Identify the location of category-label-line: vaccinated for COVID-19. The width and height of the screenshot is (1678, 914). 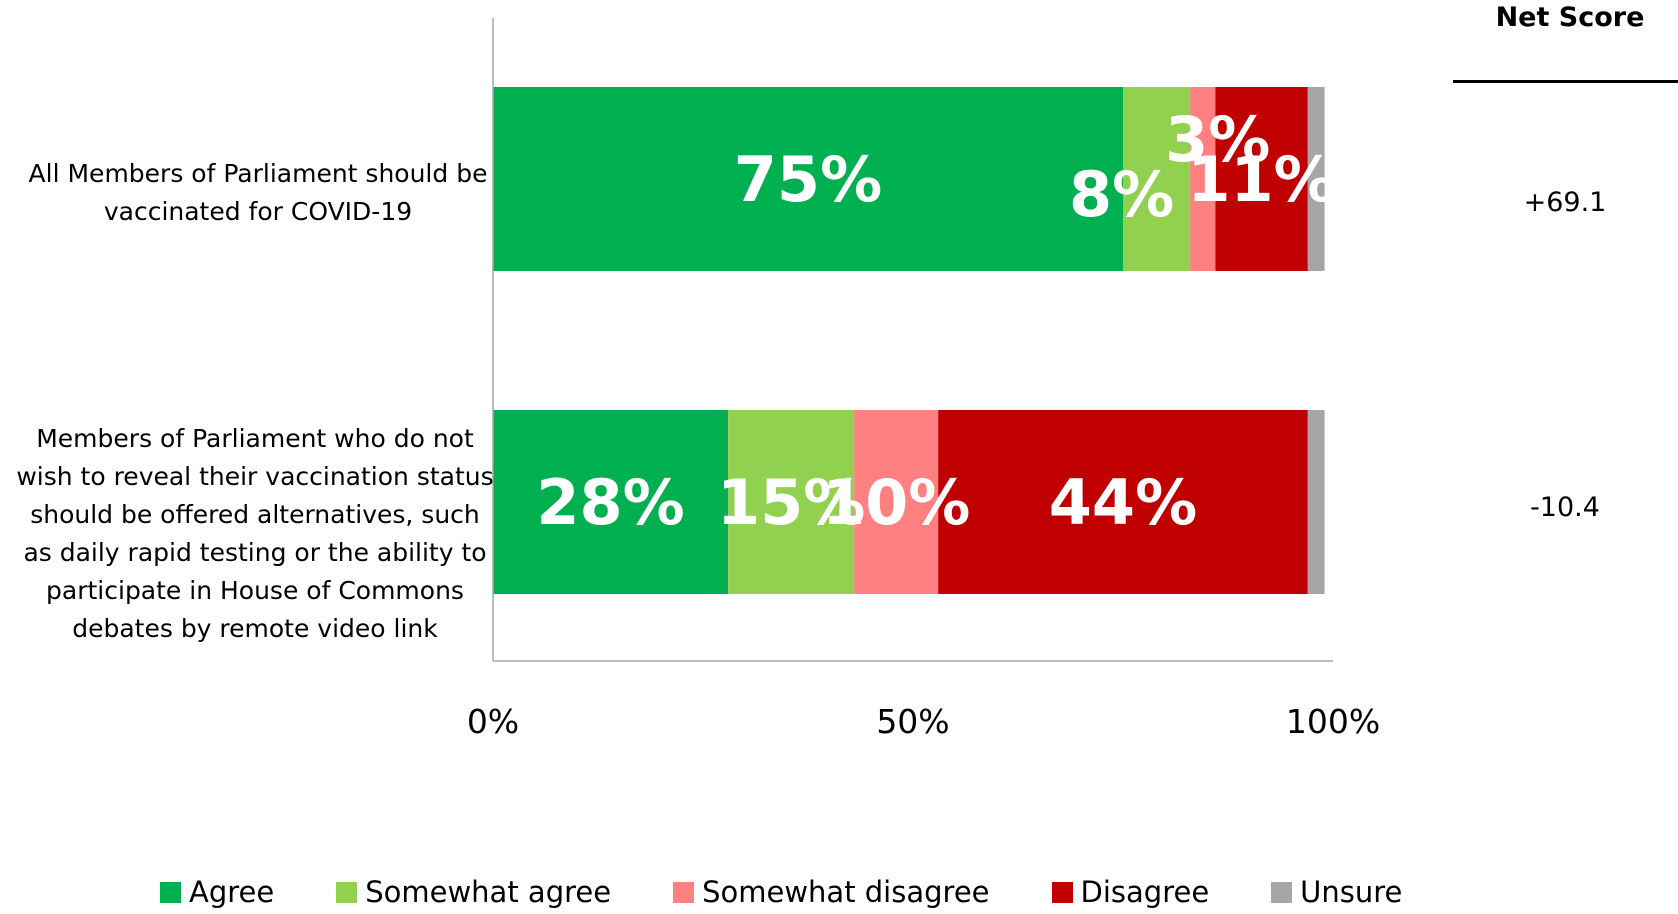
(258, 211).